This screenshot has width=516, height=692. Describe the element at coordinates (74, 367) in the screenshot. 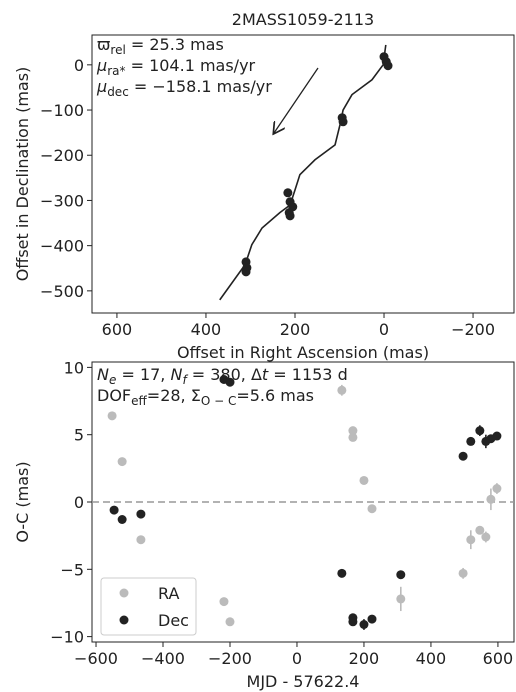

I see `y-tick-label: 10` at that location.